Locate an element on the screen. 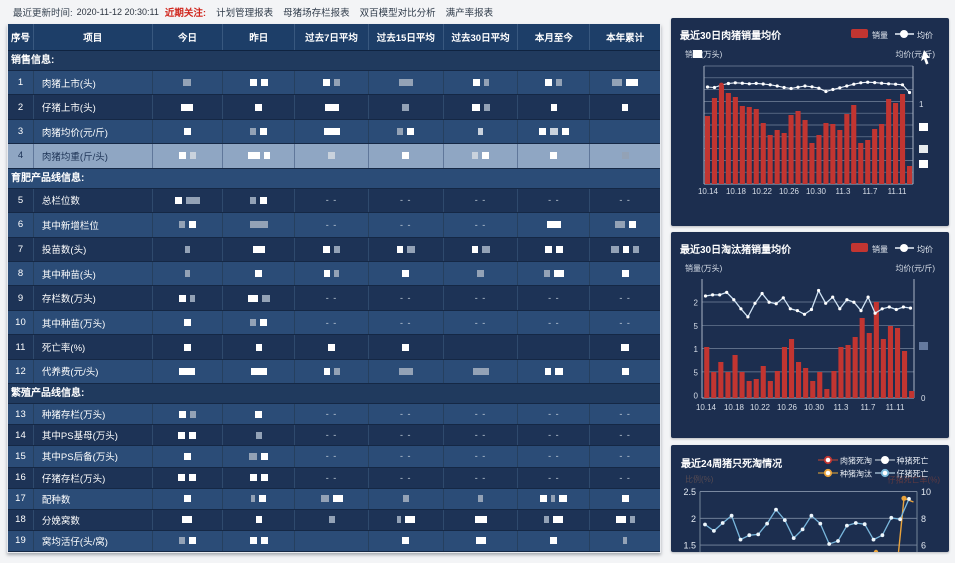 Image resolution: width=955 pixels, height=563 pixels. svg-text: 6 is located at coordinates (923, 546).